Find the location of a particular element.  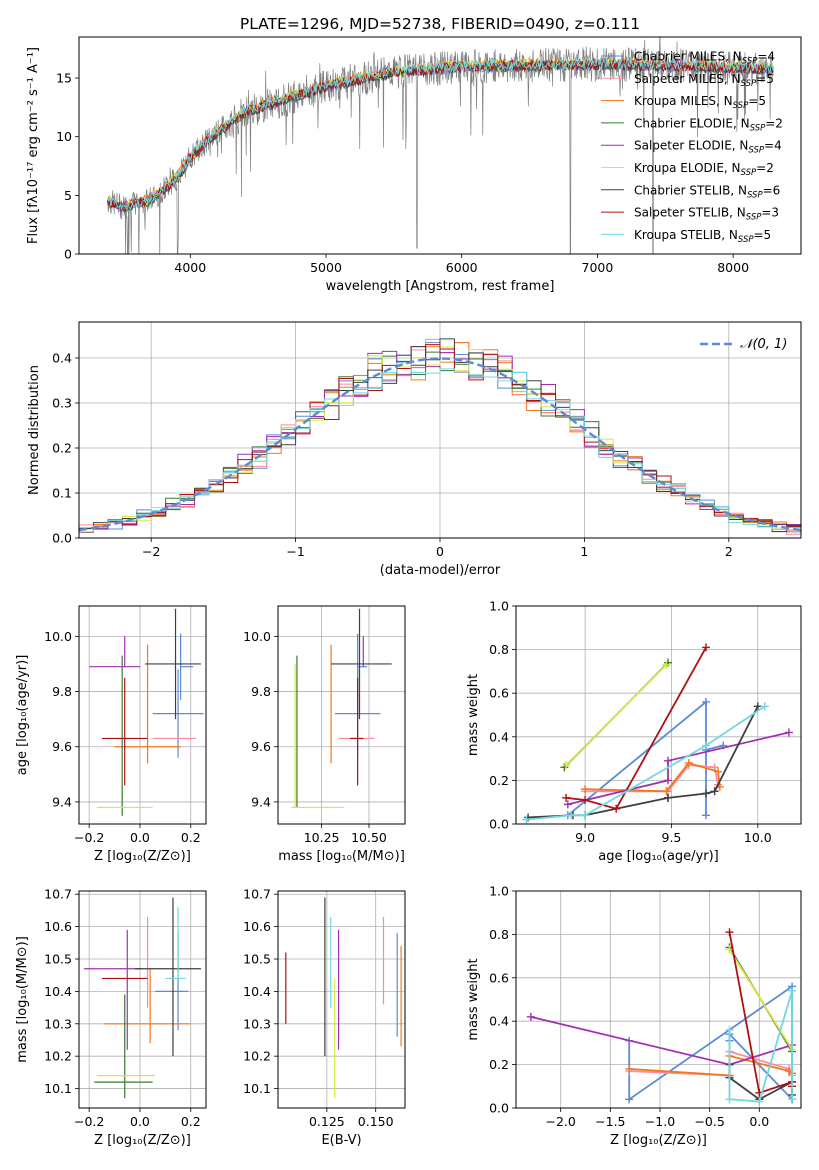

y-tick-label: 9.8 is located at coordinates (62, 691).